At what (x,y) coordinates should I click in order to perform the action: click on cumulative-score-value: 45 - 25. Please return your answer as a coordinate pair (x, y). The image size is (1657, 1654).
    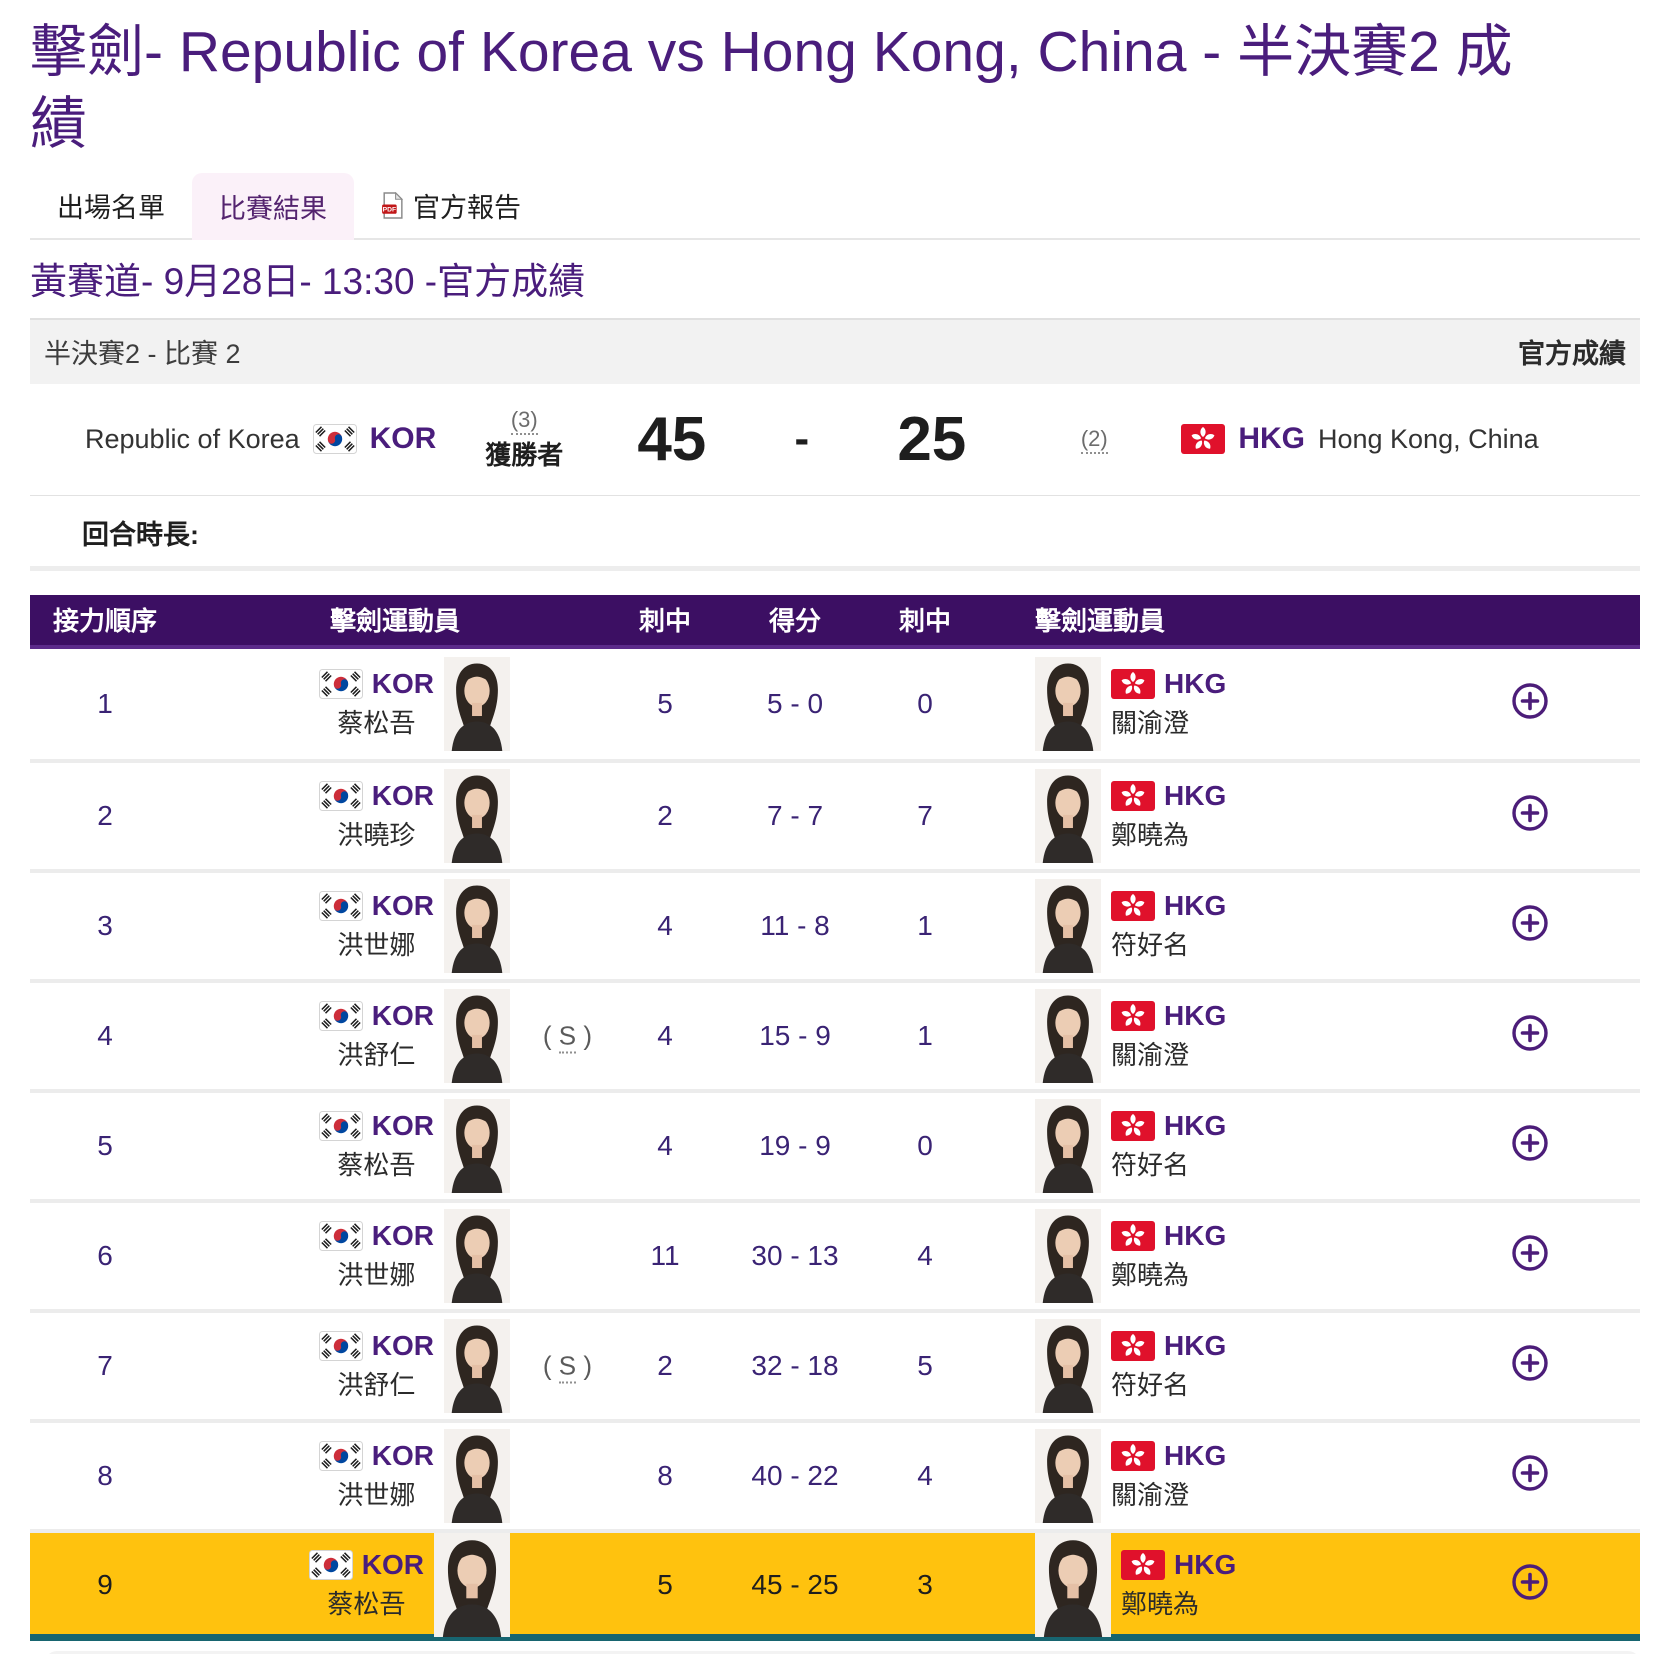
    Looking at the image, I should click on (795, 1584).